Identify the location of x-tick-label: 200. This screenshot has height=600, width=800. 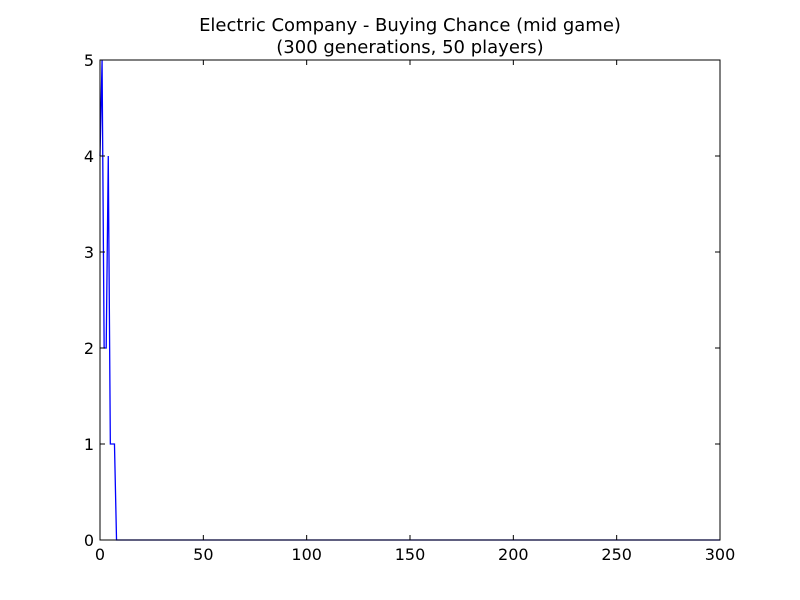
(513, 554).